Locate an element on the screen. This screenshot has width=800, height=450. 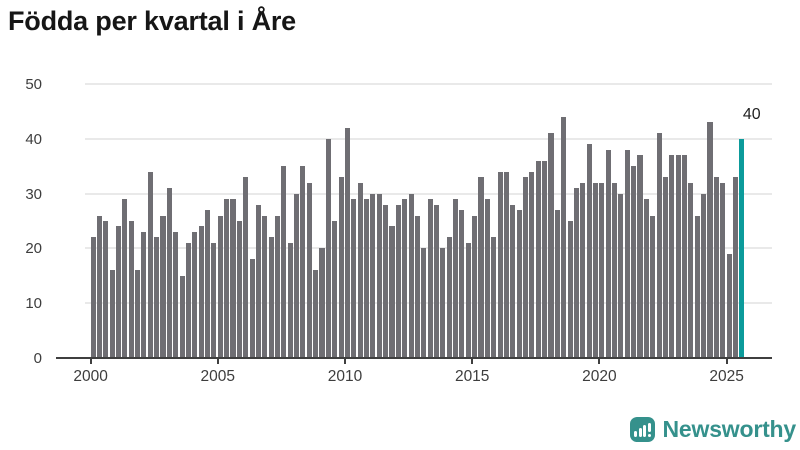
y-axis-tick-label: 50 is located at coordinates (33, 84).